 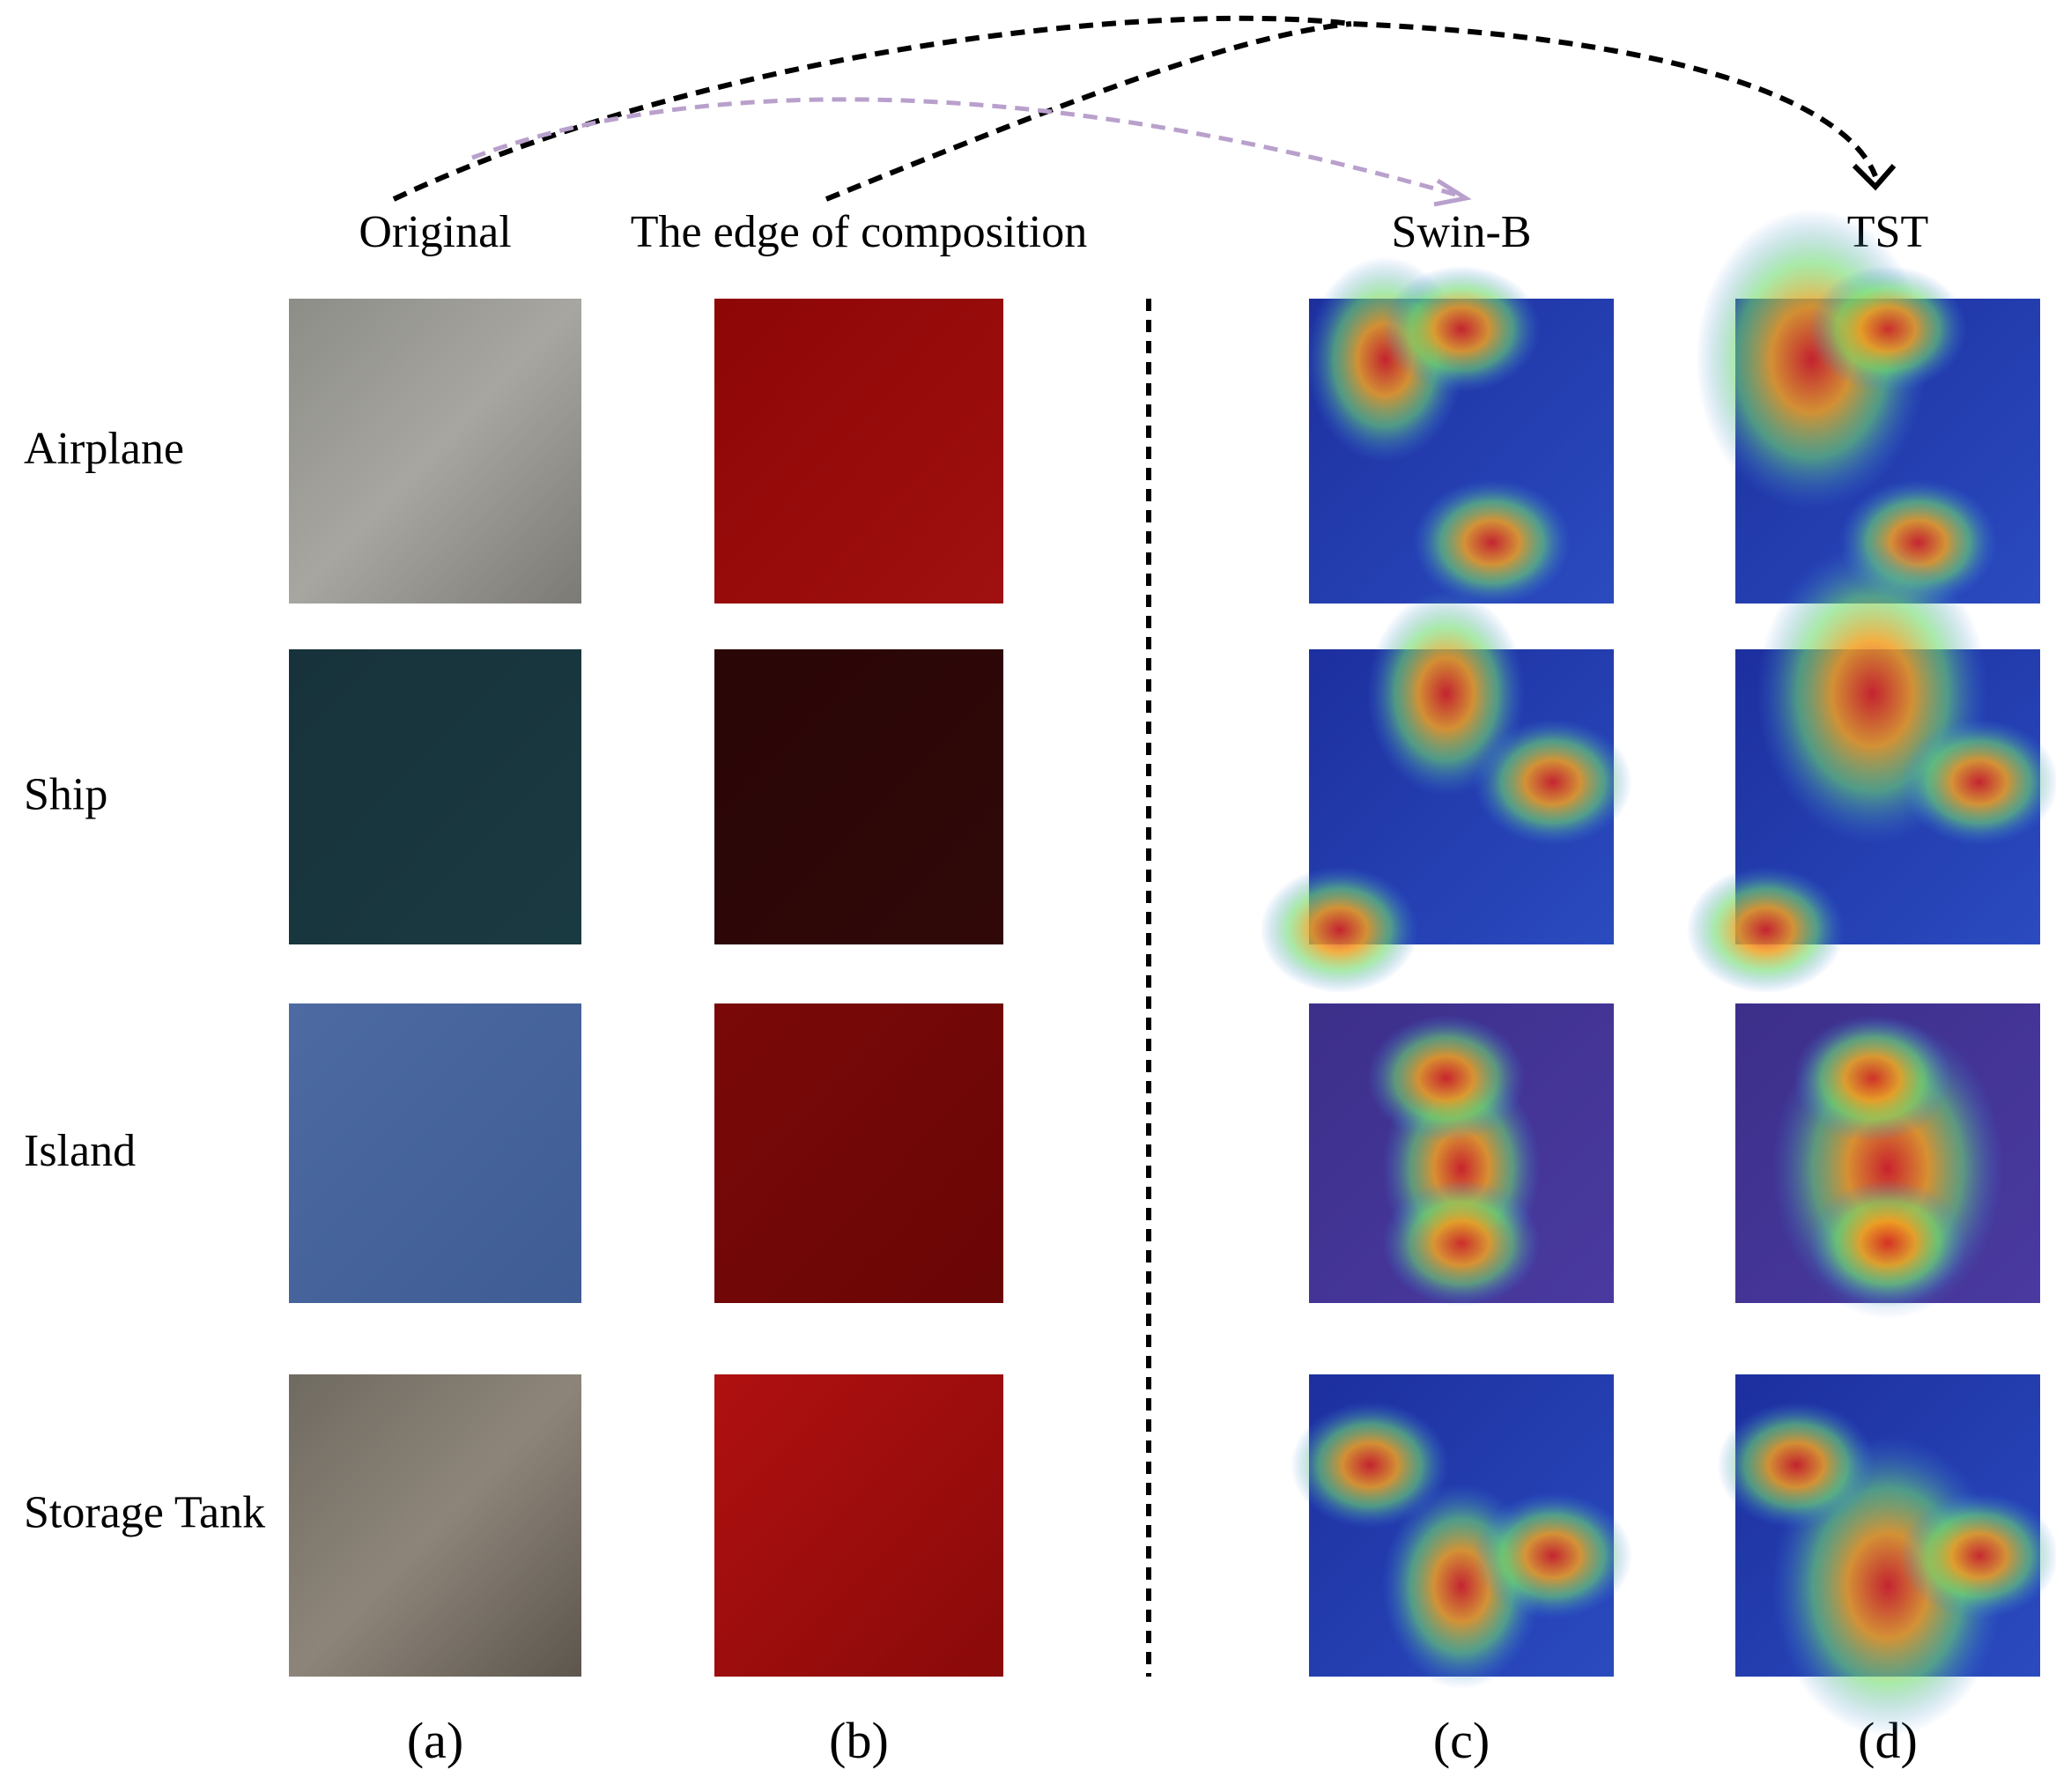 I want to click on subfigure-label: (a), so click(x=435, y=1740).